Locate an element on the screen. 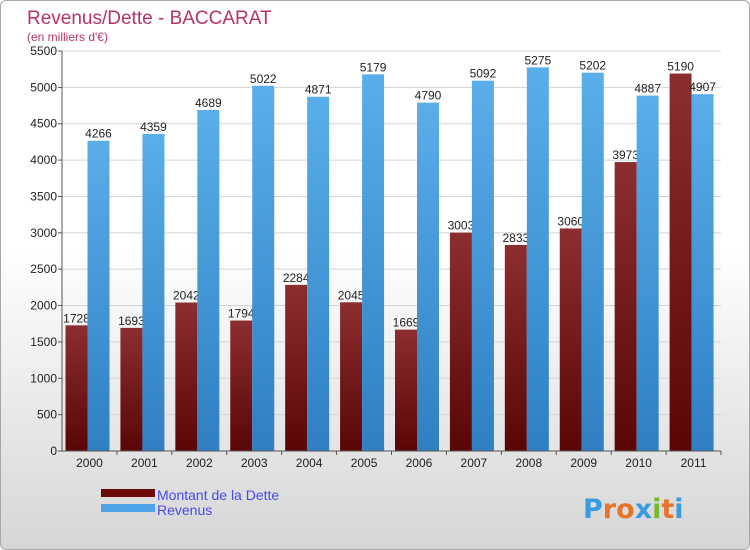 The image size is (750, 550). data-label-revenus: 4689 is located at coordinates (208, 103).